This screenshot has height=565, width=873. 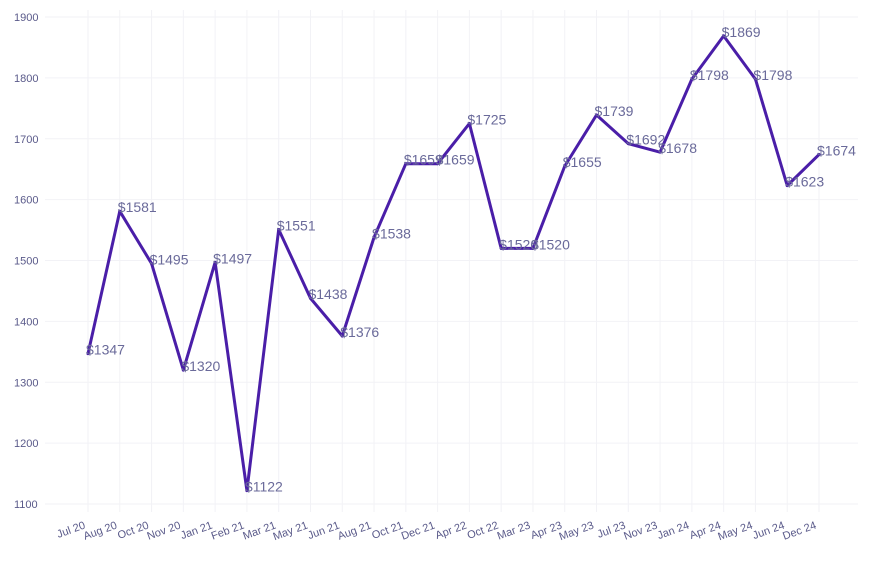 I want to click on y-tick-label: 1500, so click(x=26, y=262).